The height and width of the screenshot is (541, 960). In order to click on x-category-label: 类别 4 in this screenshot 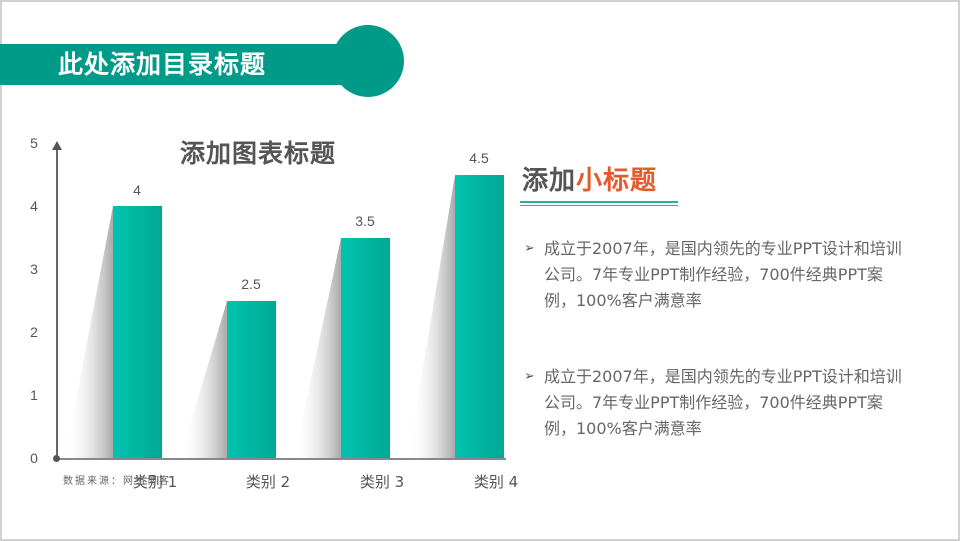, I will do `click(496, 482)`.